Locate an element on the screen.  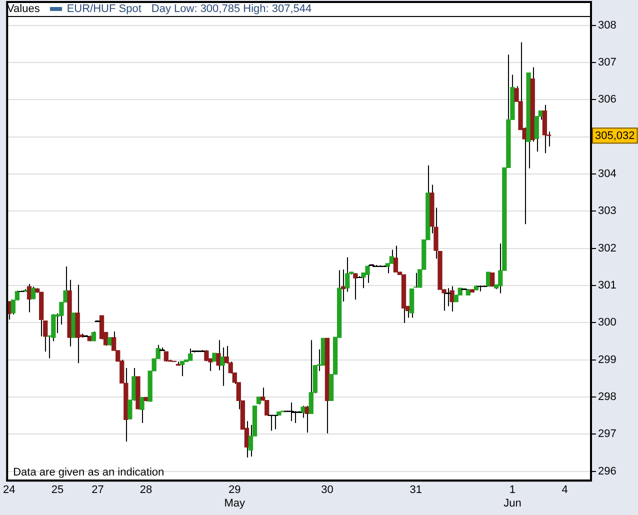
annotation: Data are given as an indication is located at coordinates (88, 472).